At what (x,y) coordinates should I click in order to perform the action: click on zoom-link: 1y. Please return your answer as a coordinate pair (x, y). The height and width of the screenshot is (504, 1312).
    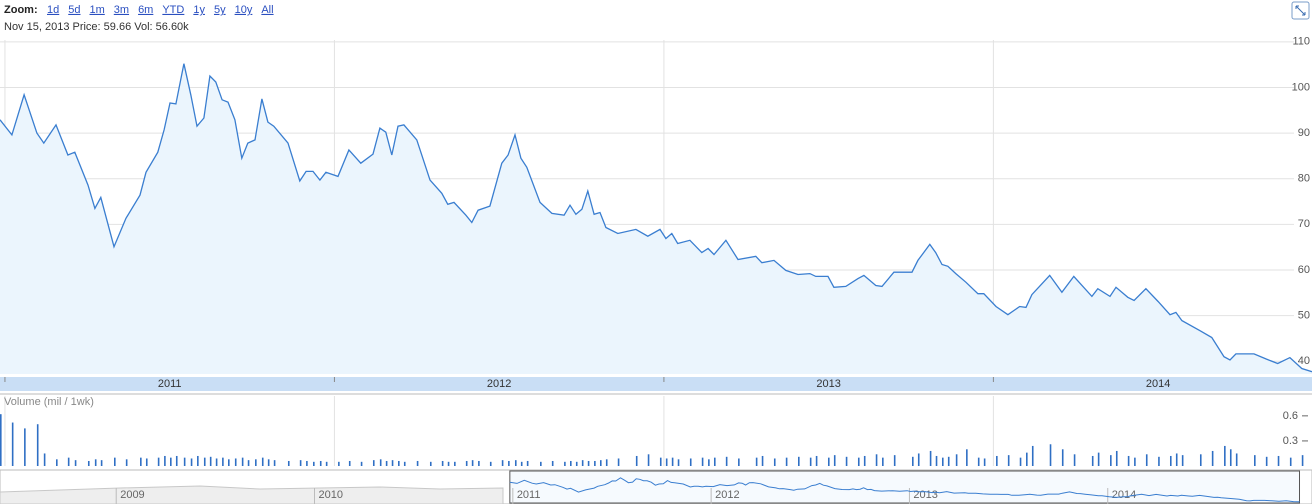
    Looking at the image, I should click on (199, 10).